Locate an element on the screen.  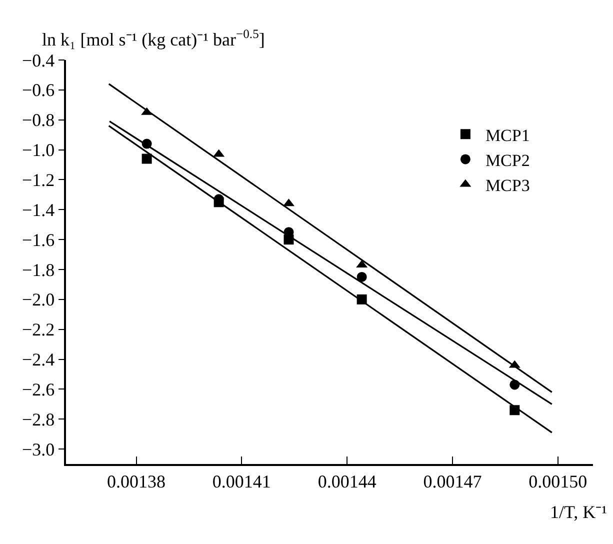
y-tick-label: −1.4 is located at coordinates (38, 210).